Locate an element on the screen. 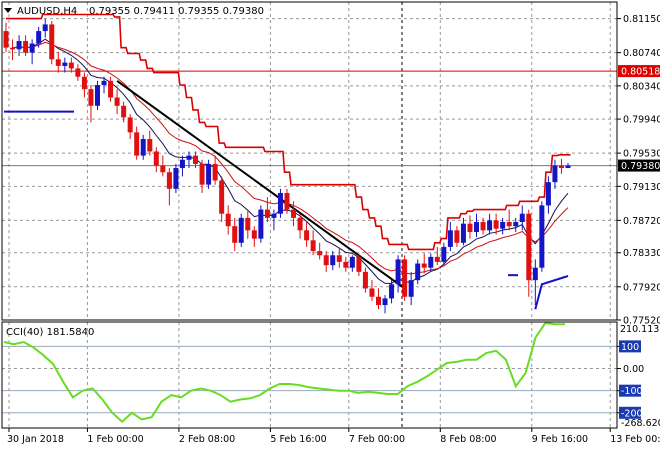 The image size is (660, 450). cci-level-label: 0.00 is located at coordinates (633, 369).